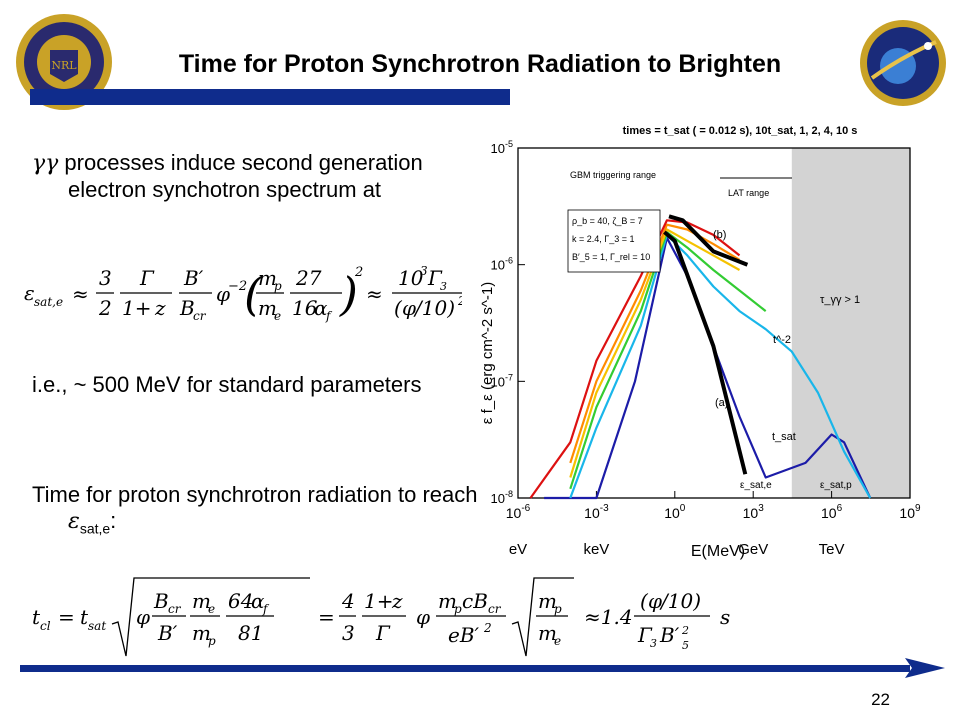 The height and width of the screenshot is (720, 960). Describe the element at coordinates (434, 308) in the screenshot. I see `svg-text: /10)` at that location.